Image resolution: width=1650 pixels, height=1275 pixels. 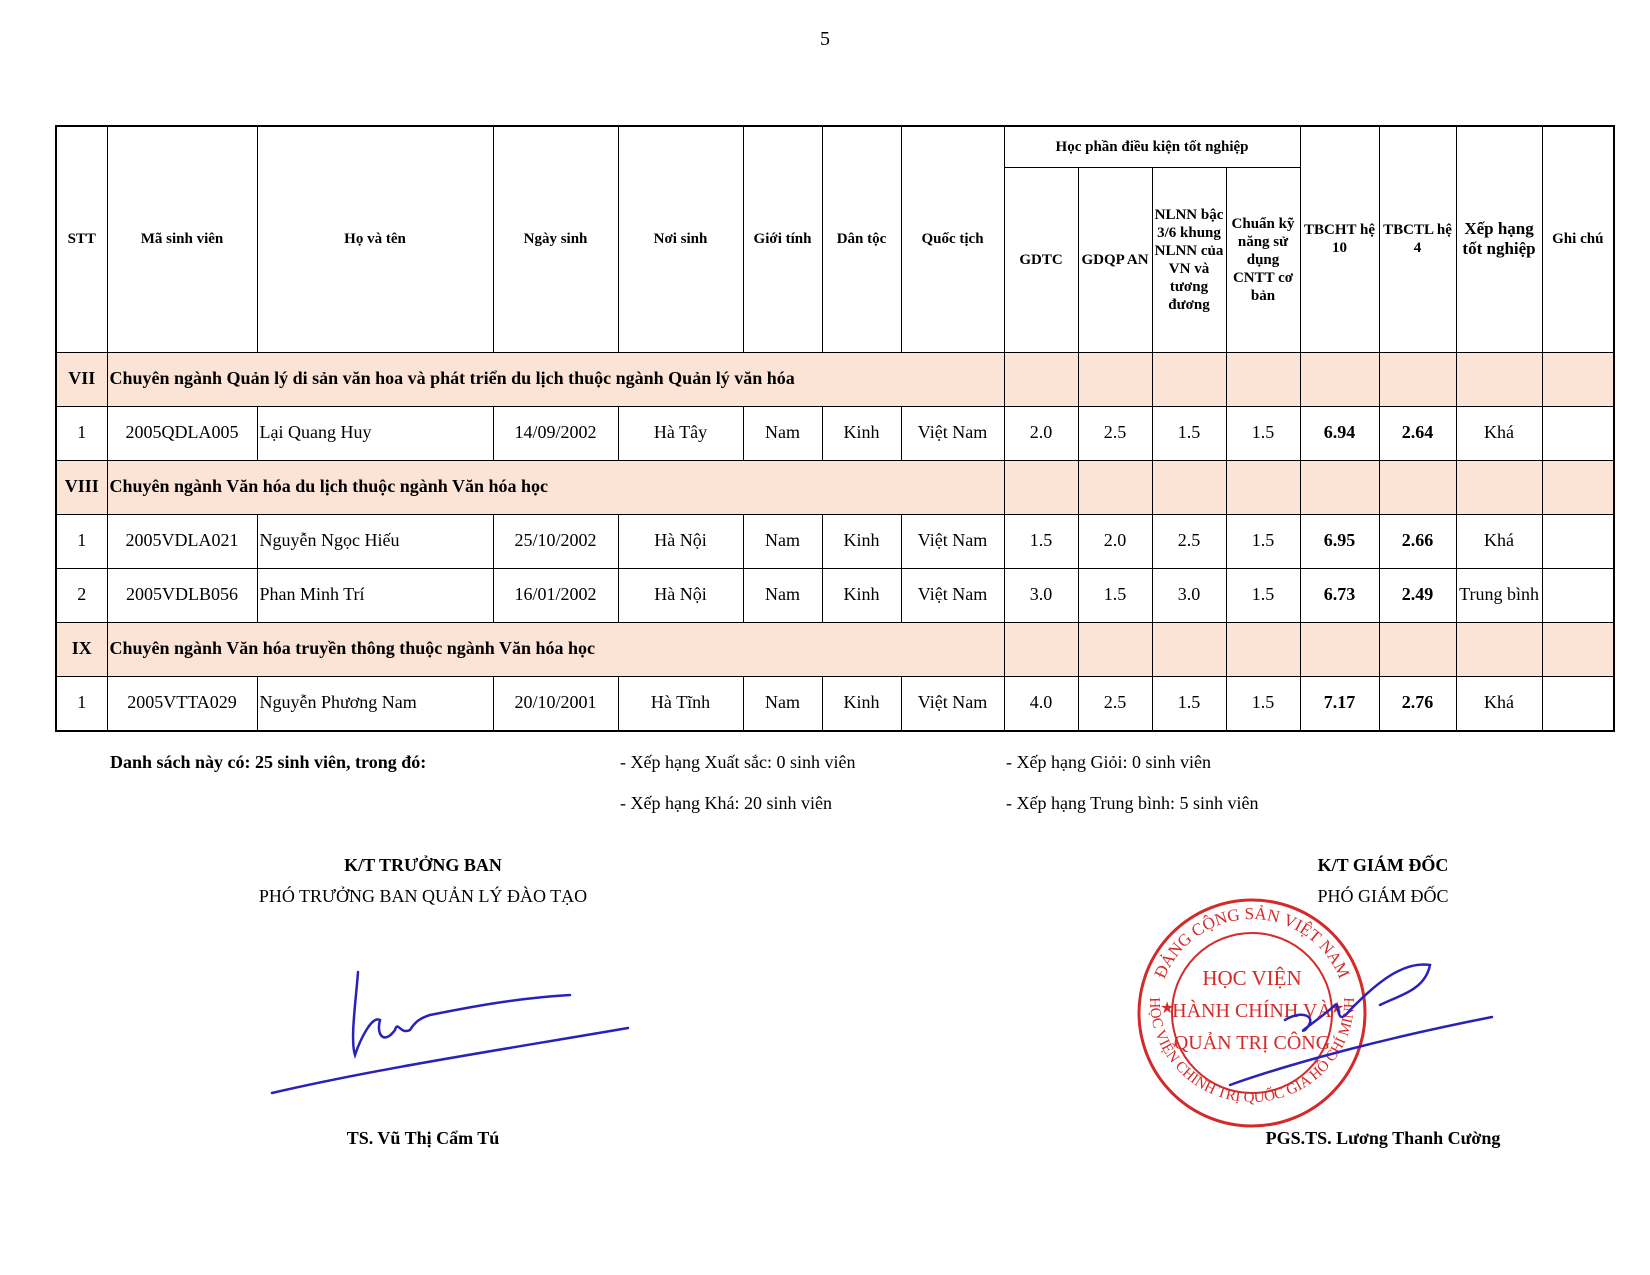 What do you see at coordinates (1263, 259) in the screenshot?
I see `header-cntt: Chuẩn kỹ năng sử dụng CNTT cơ bản` at bounding box center [1263, 259].